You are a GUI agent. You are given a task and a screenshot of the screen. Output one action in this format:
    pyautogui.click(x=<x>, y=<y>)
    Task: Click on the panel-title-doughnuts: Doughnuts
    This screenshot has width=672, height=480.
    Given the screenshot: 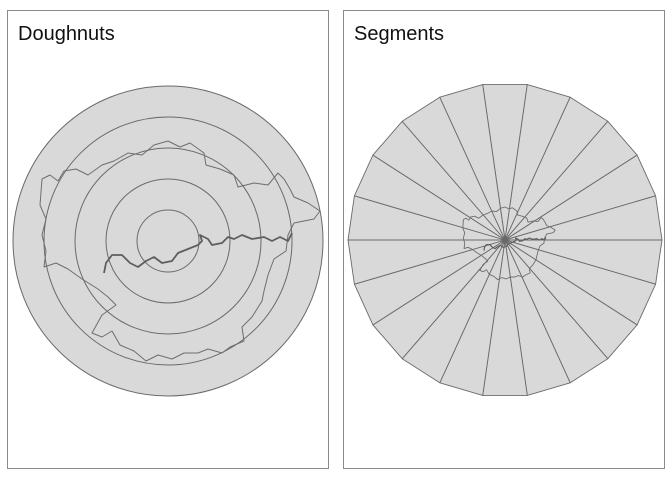 What is the action you would take?
    pyautogui.click(x=66, y=34)
    